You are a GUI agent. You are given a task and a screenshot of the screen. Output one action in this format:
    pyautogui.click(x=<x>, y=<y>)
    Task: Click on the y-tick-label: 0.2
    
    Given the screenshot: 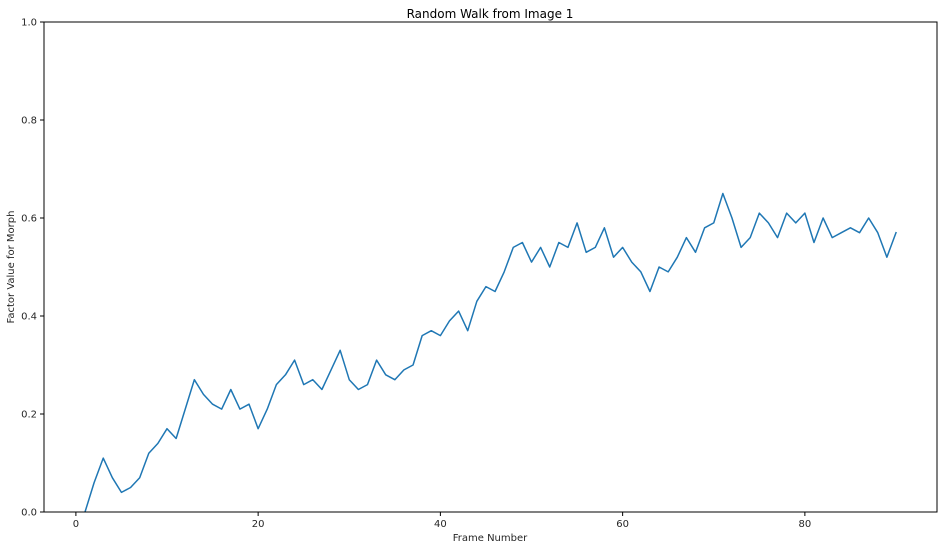 What is the action you would take?
    pyautogui.click(x=29, y=415)
    